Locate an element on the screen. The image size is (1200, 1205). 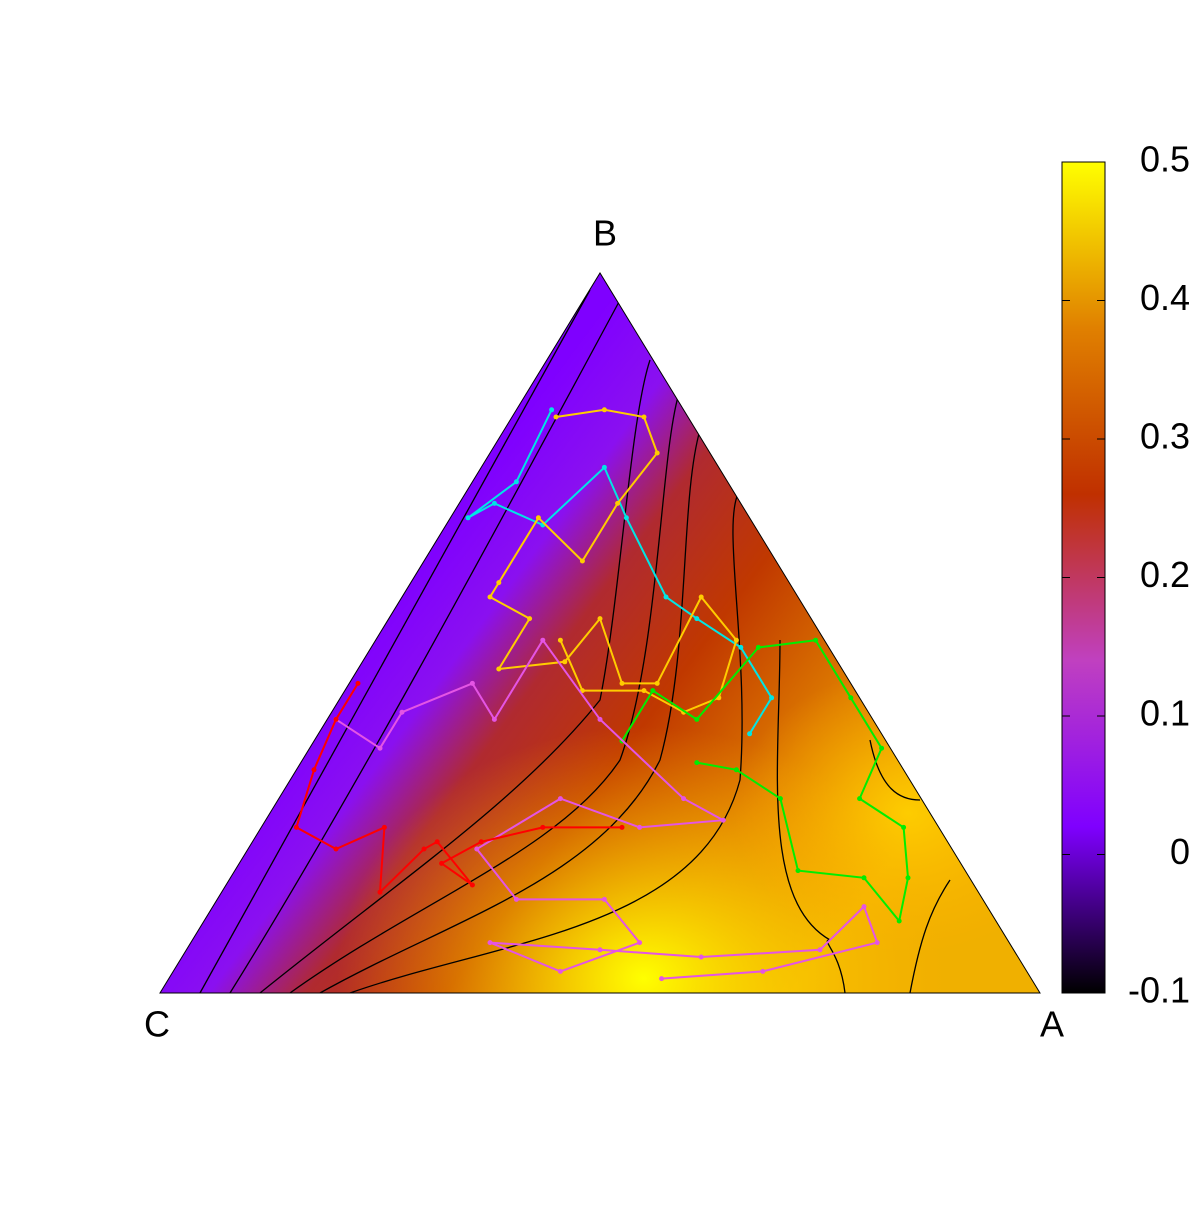
corner-label: B is located at coordinates (605, 233).